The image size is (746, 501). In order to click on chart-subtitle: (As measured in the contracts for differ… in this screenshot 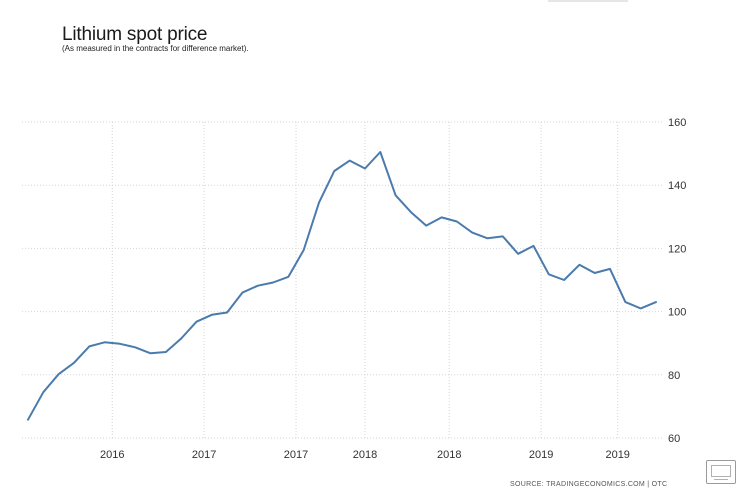, I will do `click(155, 48)`.